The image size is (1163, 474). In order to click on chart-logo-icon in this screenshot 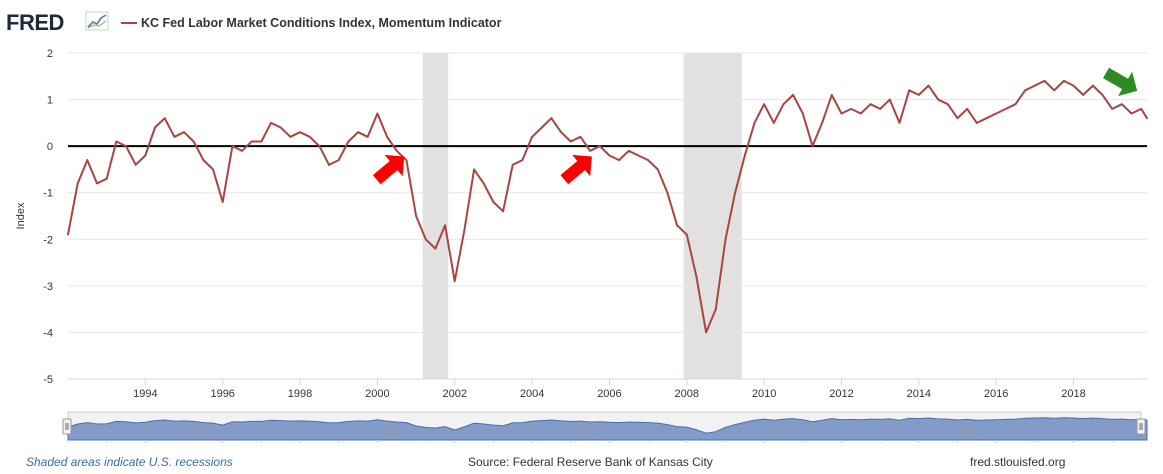, I will do `click(97, 21)`.